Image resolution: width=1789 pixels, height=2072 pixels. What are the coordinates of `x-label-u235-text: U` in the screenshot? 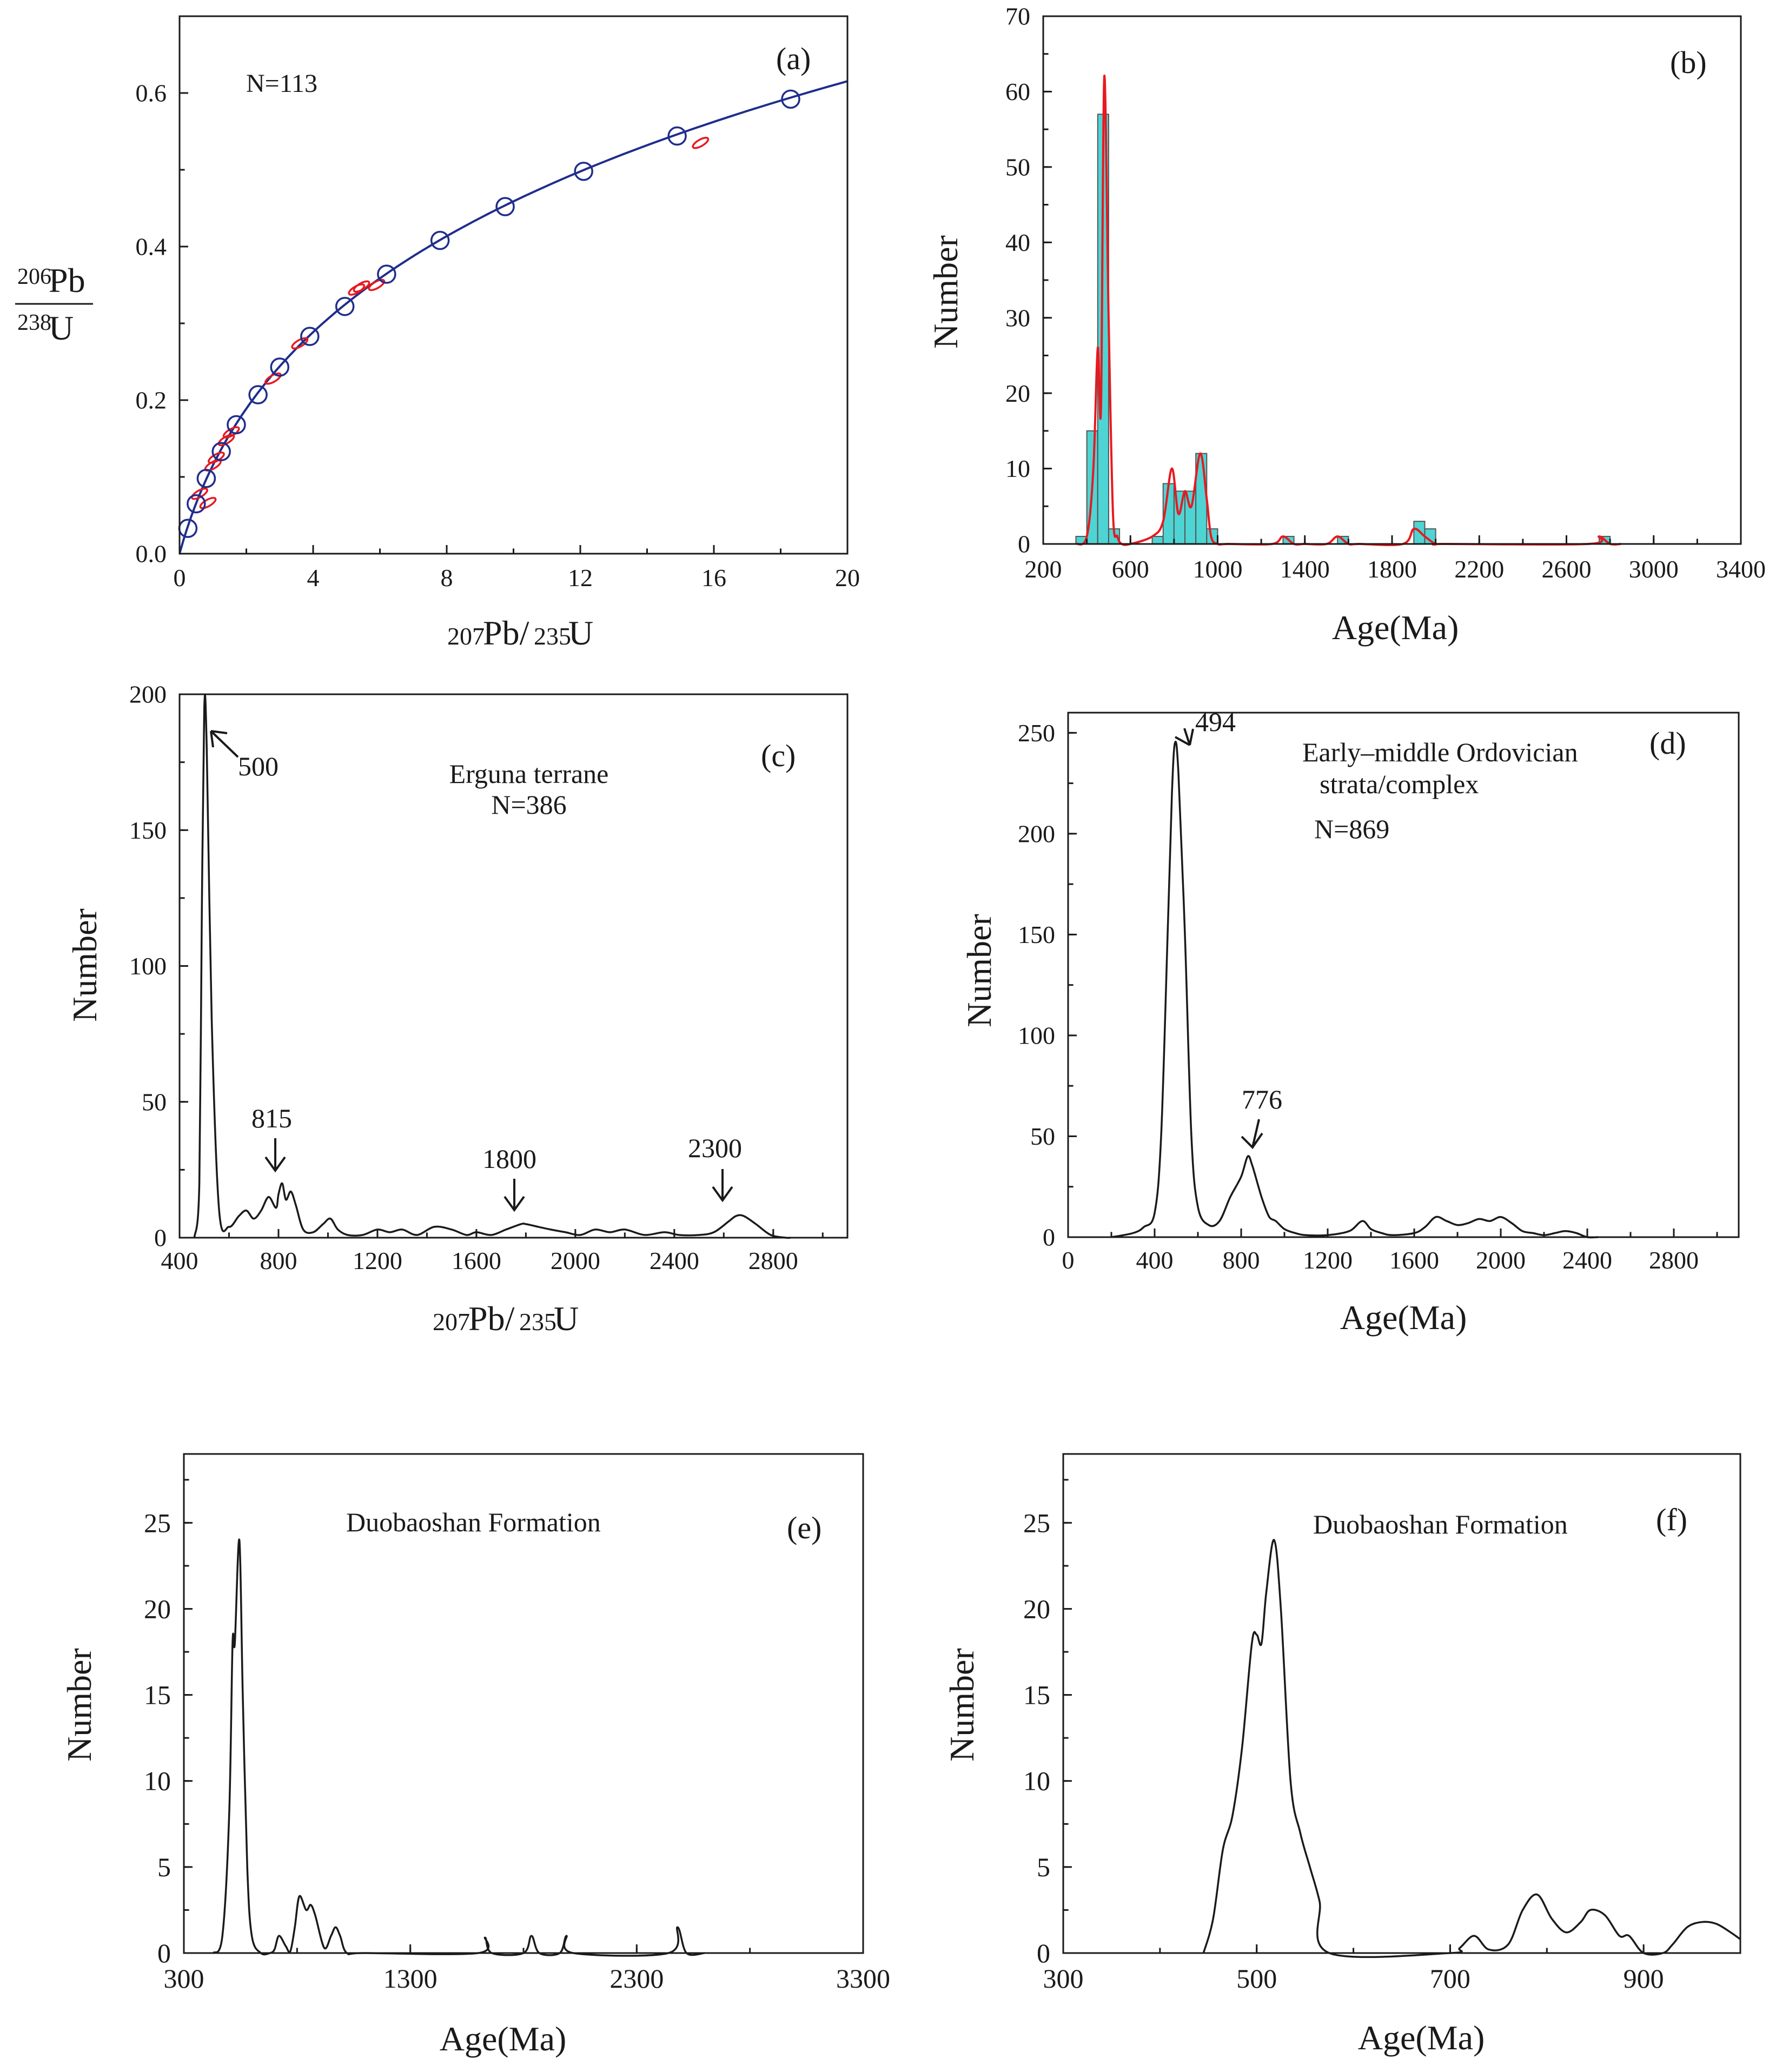 It's located at (567, 1318).